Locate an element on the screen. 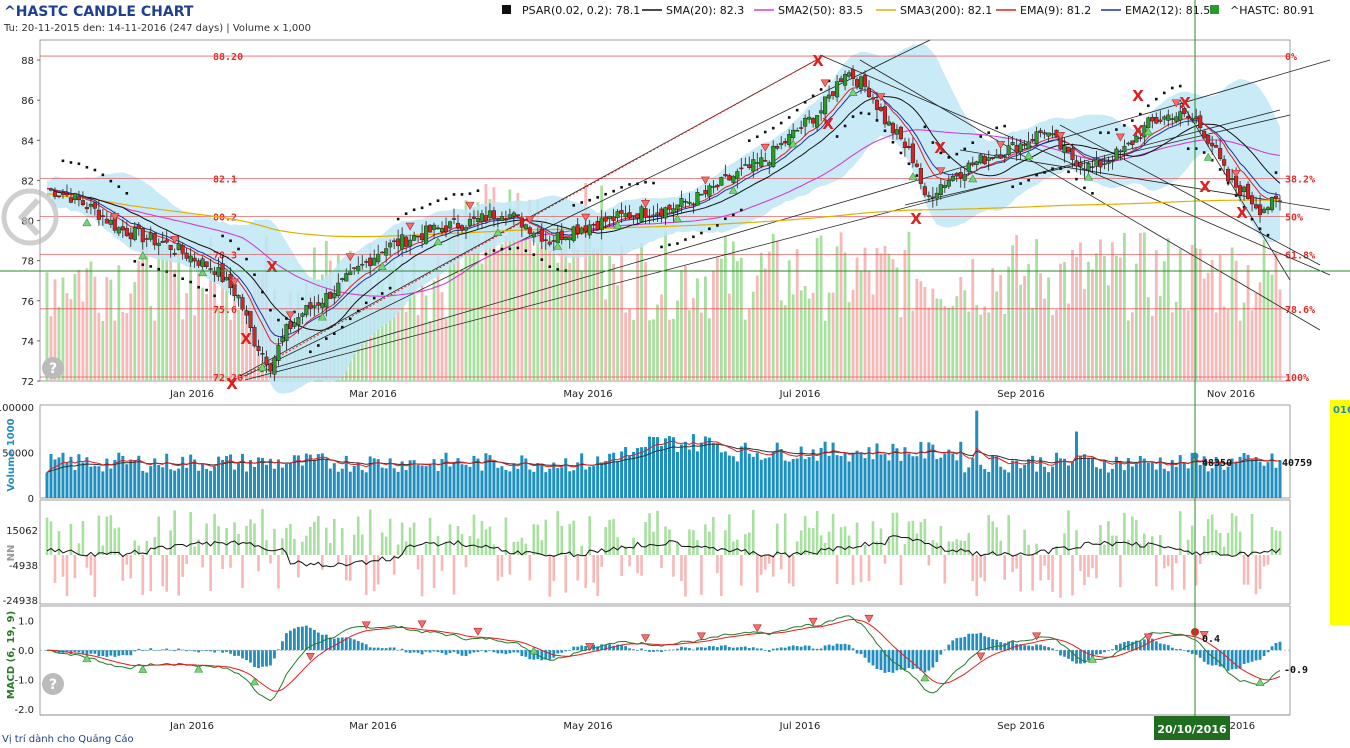  fib-label: 100% is located at coordinates (1297, 378).